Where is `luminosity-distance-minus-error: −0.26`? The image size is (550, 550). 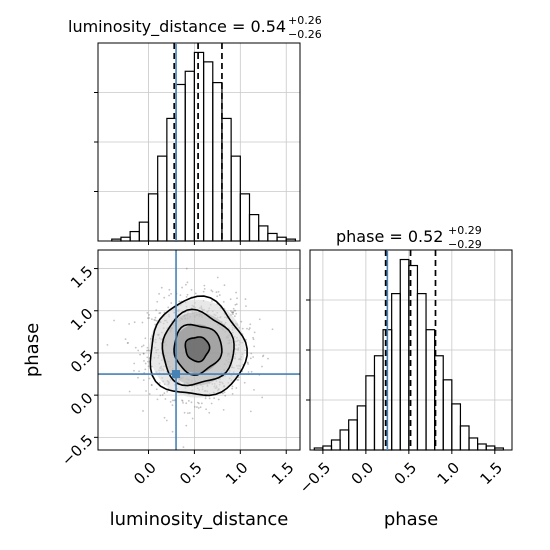
luminosity-distance-minus-error: −0.26 is located at coordinates (305, 34).